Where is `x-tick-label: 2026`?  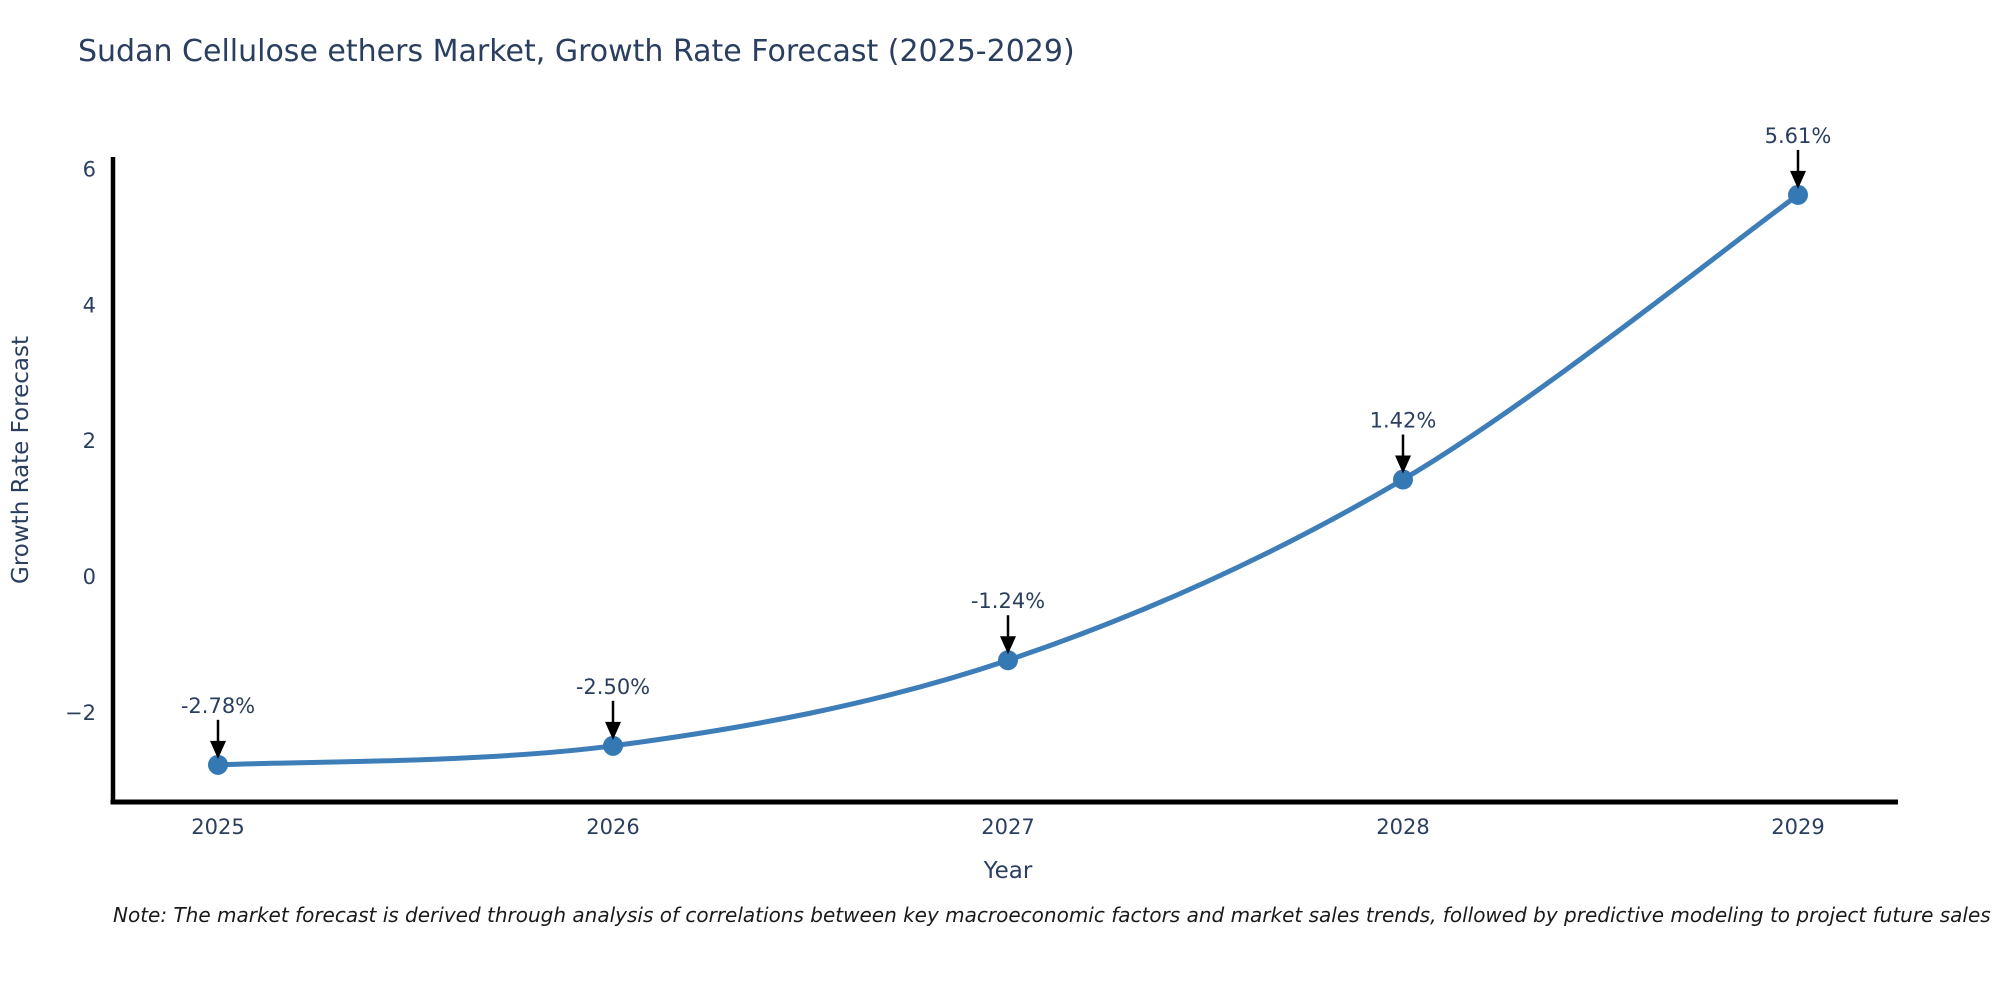 x-tick-label: 2026 is located at coordinates (612, 827).